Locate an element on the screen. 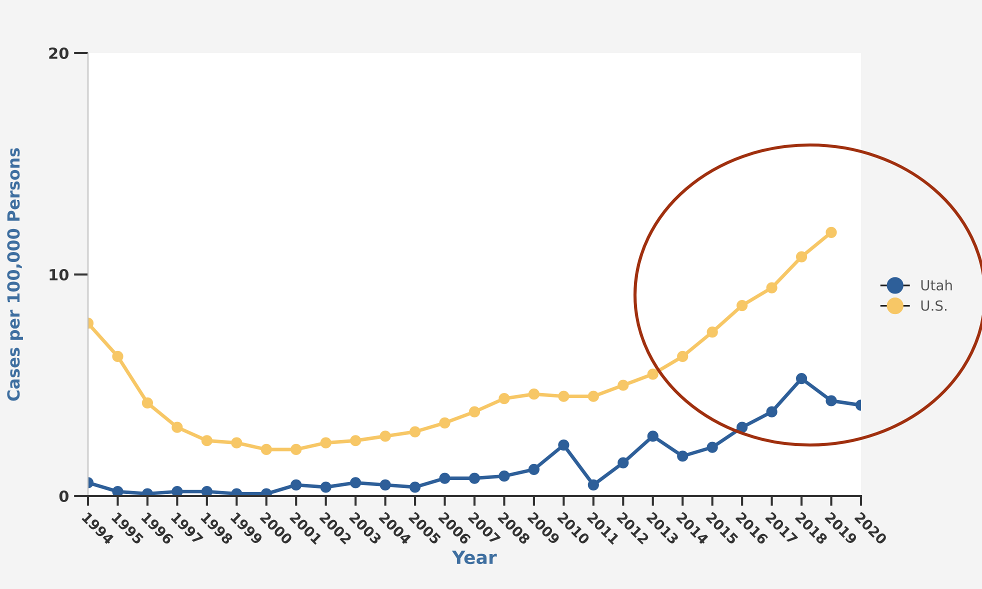  y-tick-label: 10 is located at coordinates (59, 274).